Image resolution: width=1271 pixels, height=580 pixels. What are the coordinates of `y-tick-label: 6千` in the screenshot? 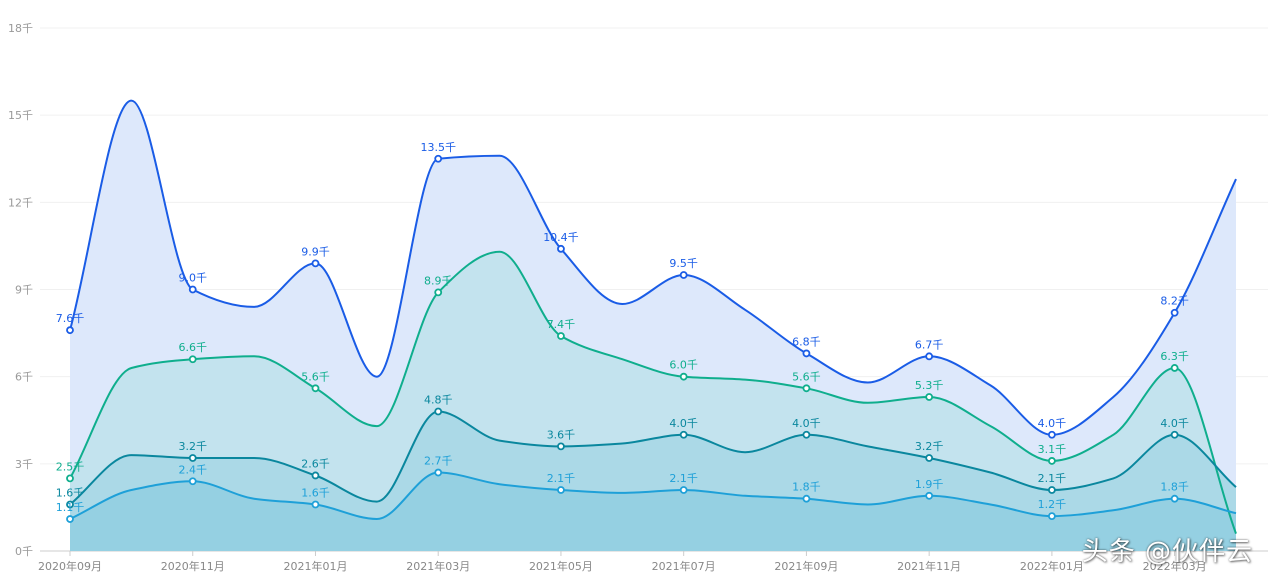 It's located at (24, 377).